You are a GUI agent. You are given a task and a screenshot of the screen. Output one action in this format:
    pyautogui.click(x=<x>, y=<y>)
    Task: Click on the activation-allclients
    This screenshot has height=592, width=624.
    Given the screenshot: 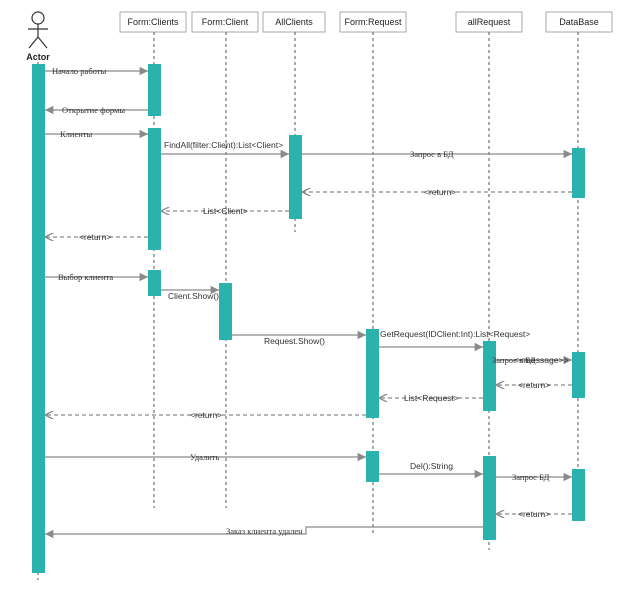 What is the action you would take?
    pyautogui.click(x=295, y=177)
    